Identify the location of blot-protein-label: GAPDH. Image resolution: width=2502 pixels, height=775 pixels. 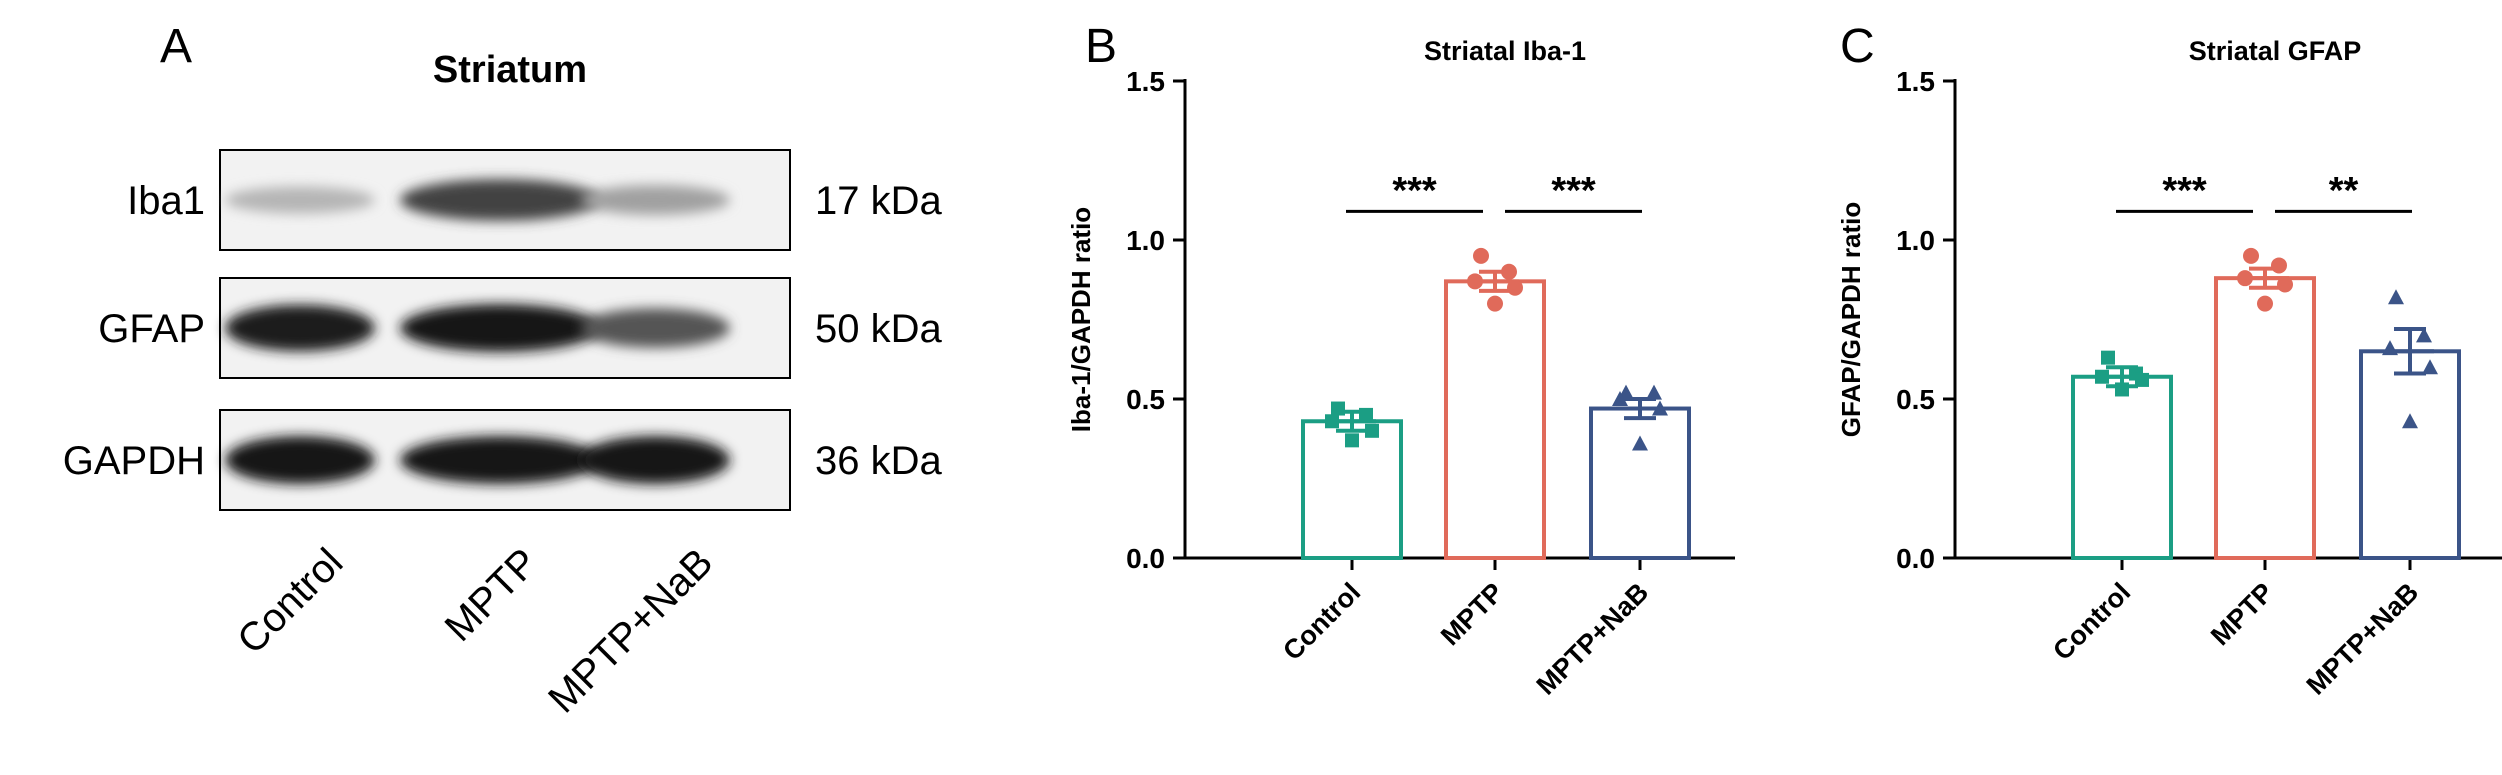
(134, 461).